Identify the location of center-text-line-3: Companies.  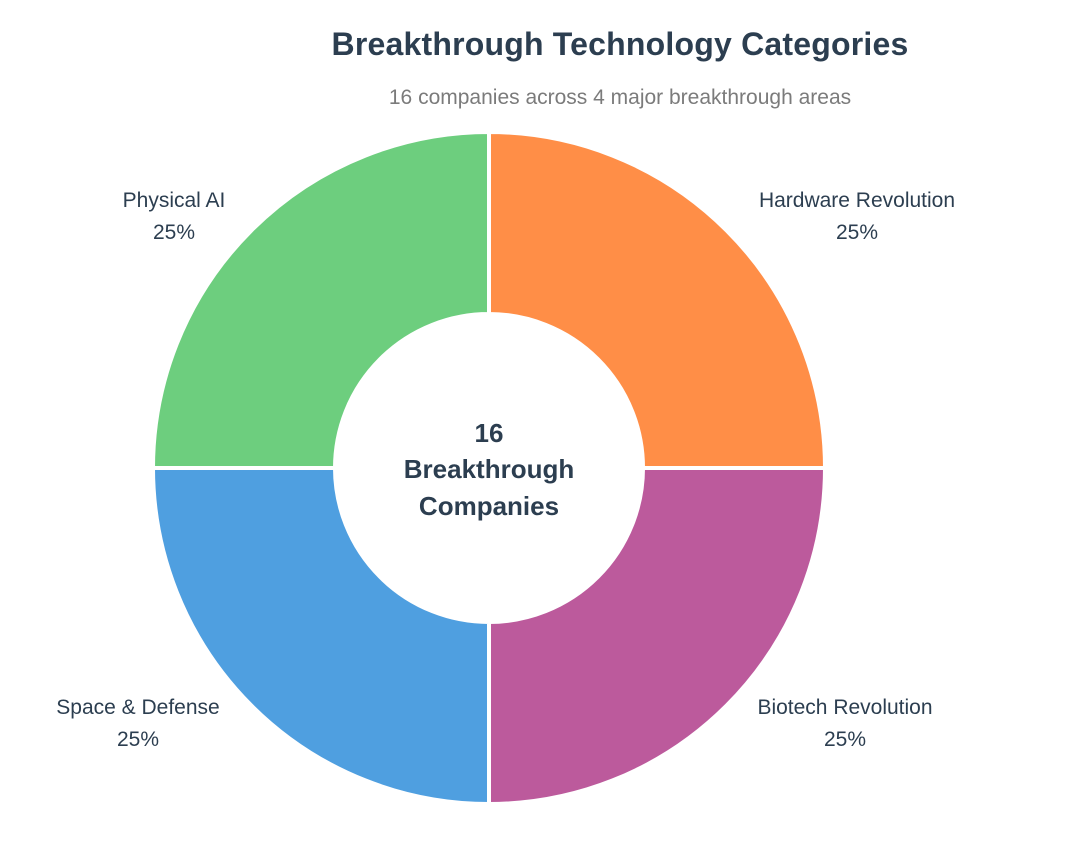
(489, 506).